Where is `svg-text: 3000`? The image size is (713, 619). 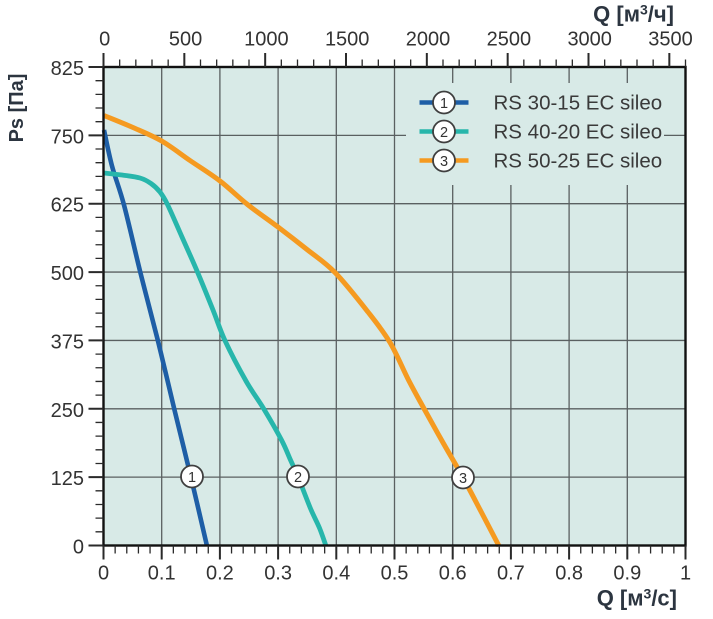 svg-text: 3000 is located at coordinates (589, 40).